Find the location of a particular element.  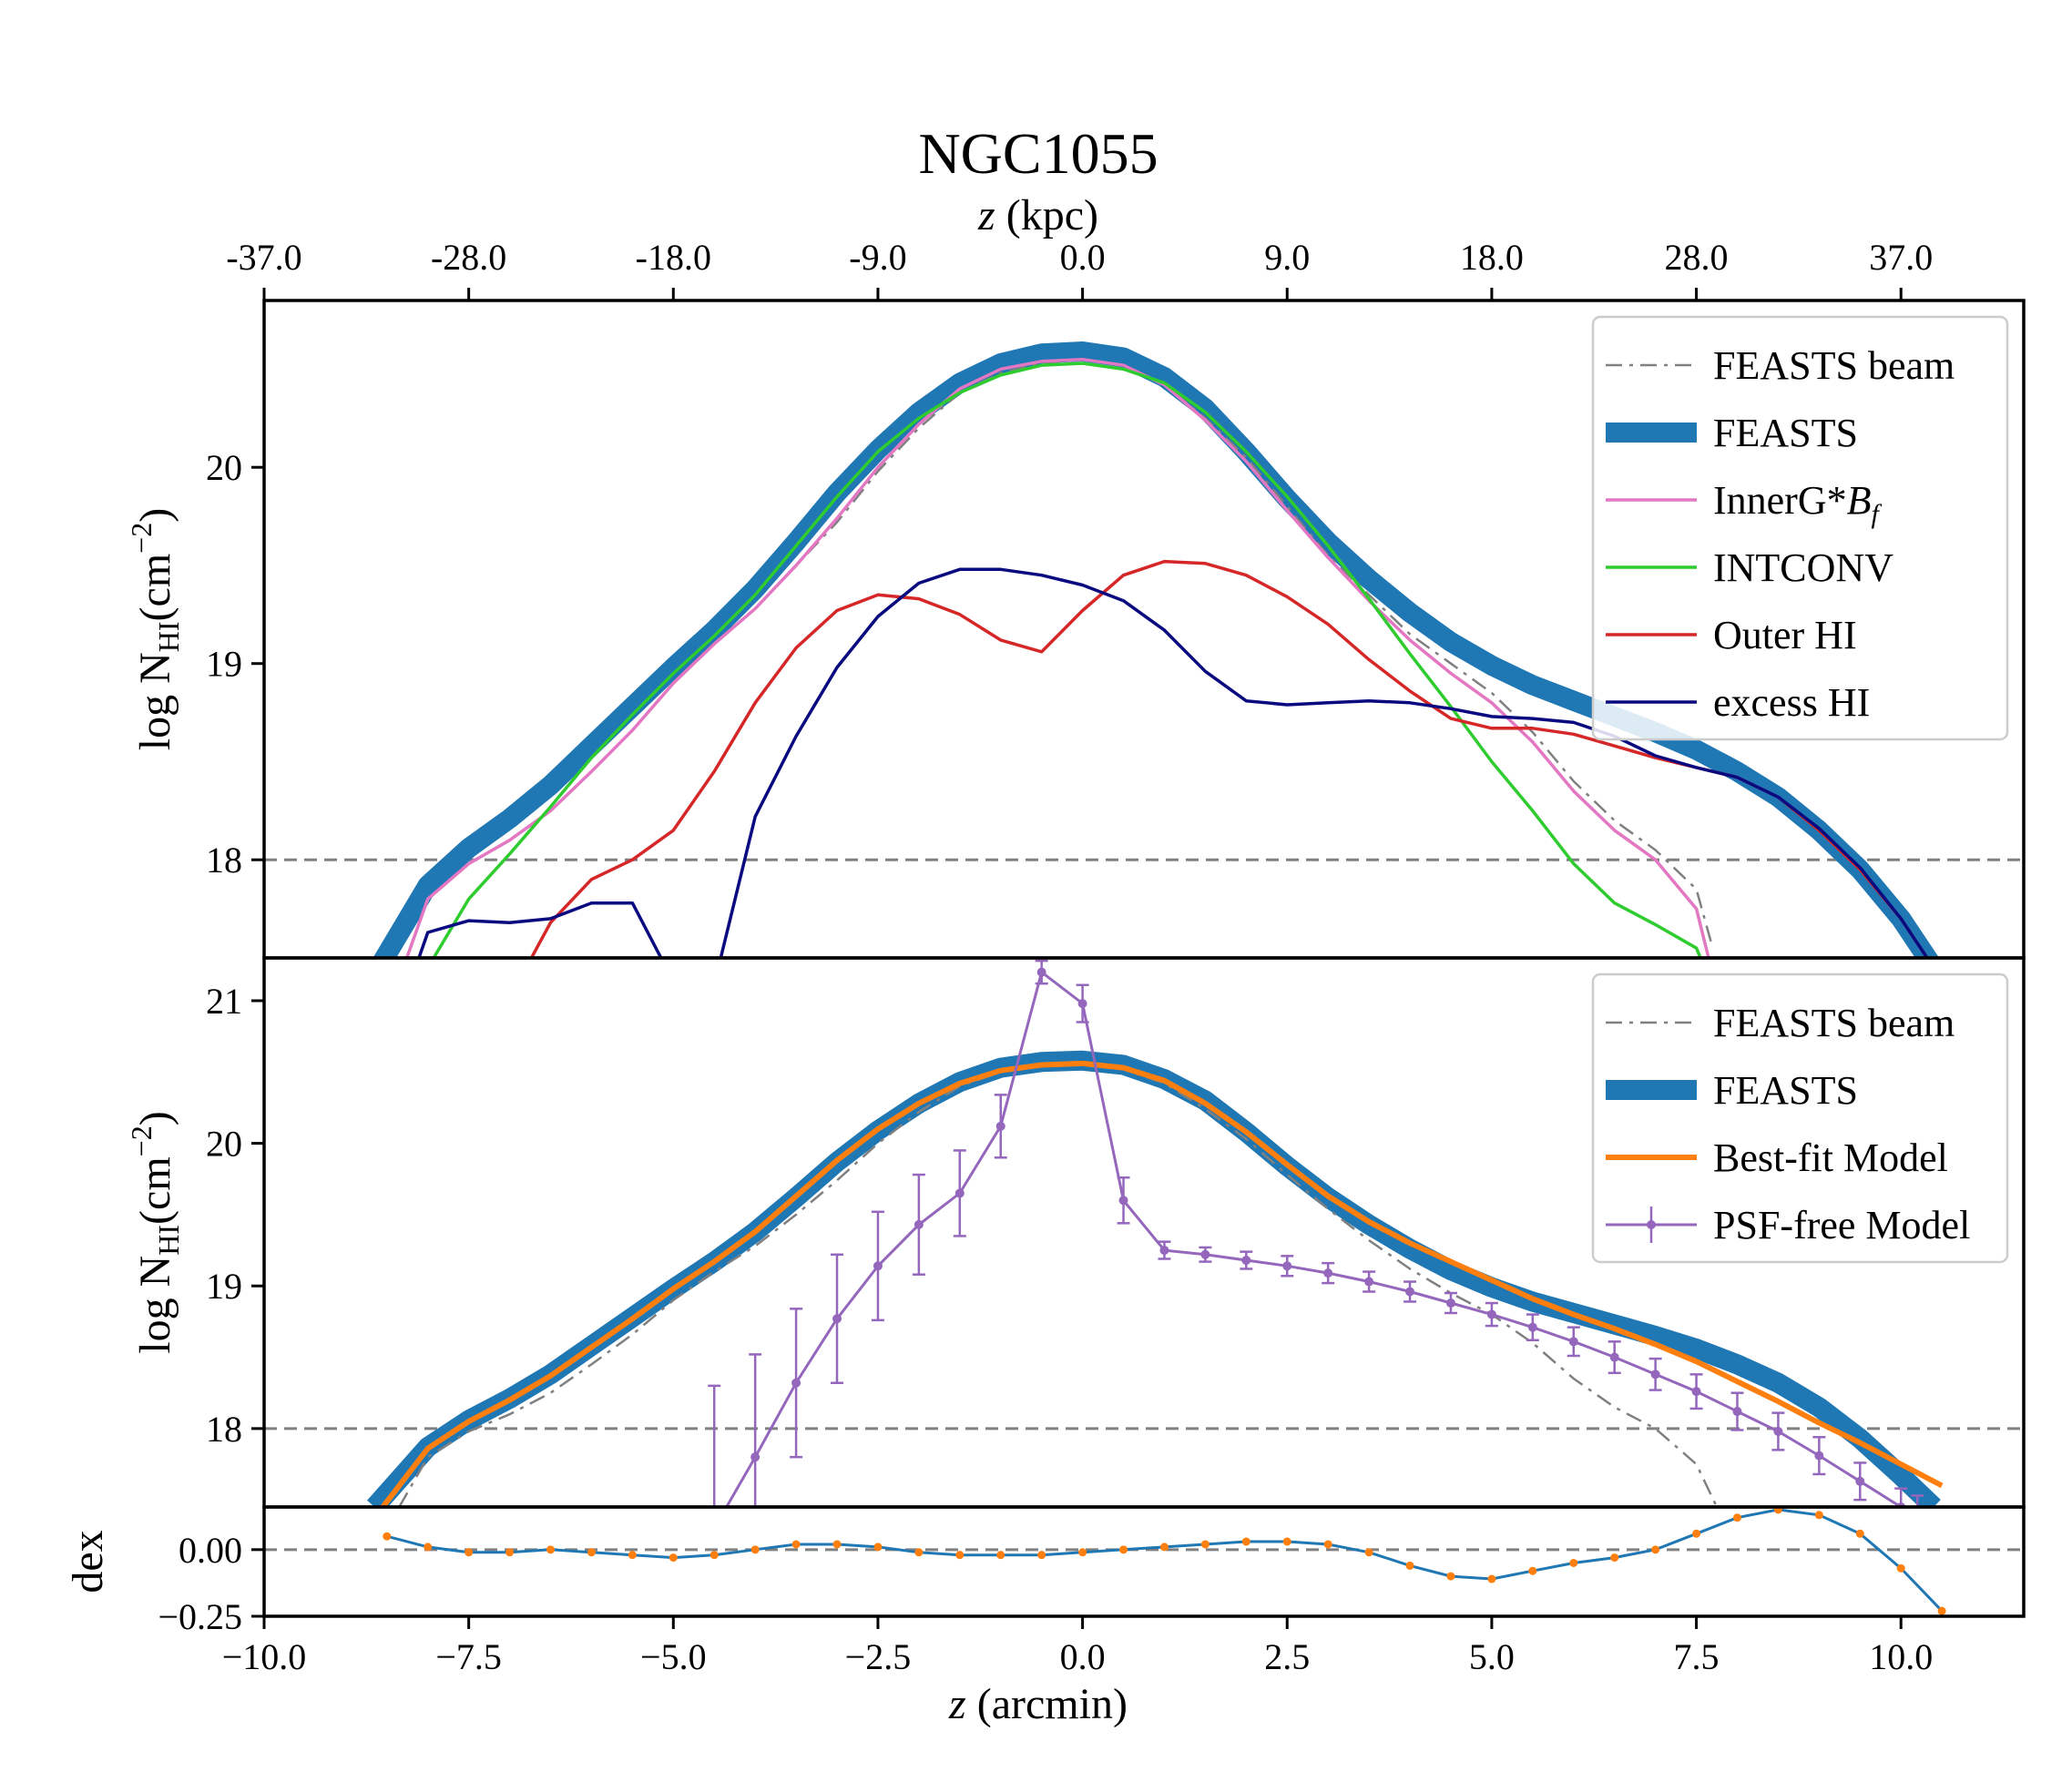

y-axis-label: dex is located at coordinates (88, 1561).